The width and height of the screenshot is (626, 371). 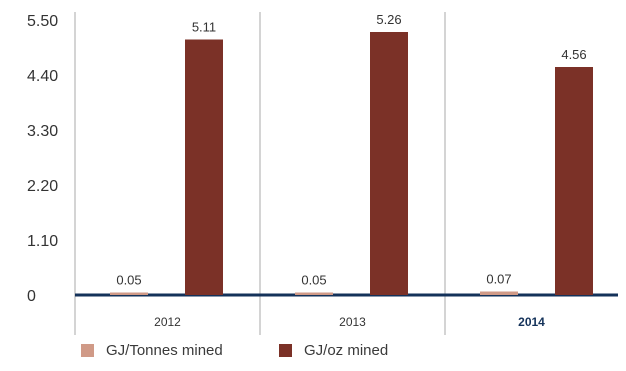 I want to click on data-label: 5.11, so click(x=204, y=27).